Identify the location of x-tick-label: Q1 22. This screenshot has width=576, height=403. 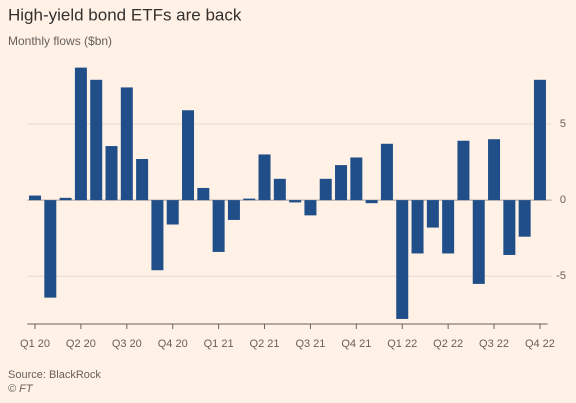
(402, 344).